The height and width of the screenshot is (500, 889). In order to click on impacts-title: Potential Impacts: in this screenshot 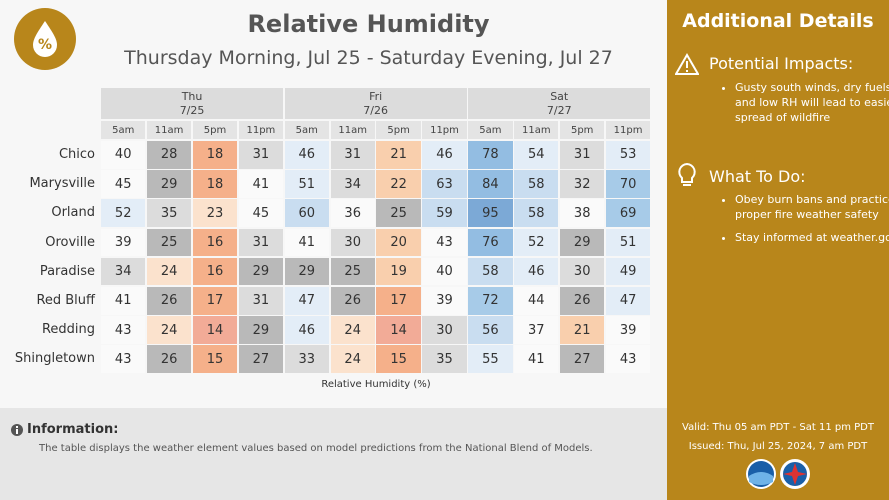, I will do `click(781, 63)`.